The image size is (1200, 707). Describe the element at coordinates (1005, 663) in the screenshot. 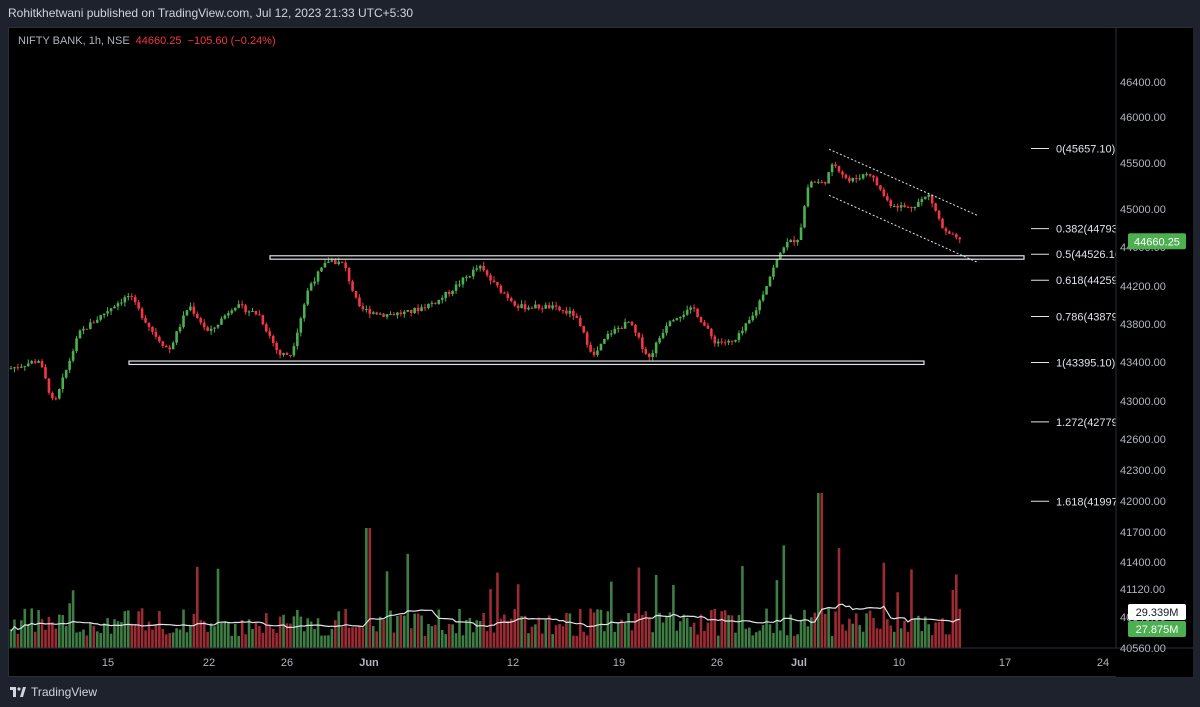

I see `time-tick-label: 17` at that location.